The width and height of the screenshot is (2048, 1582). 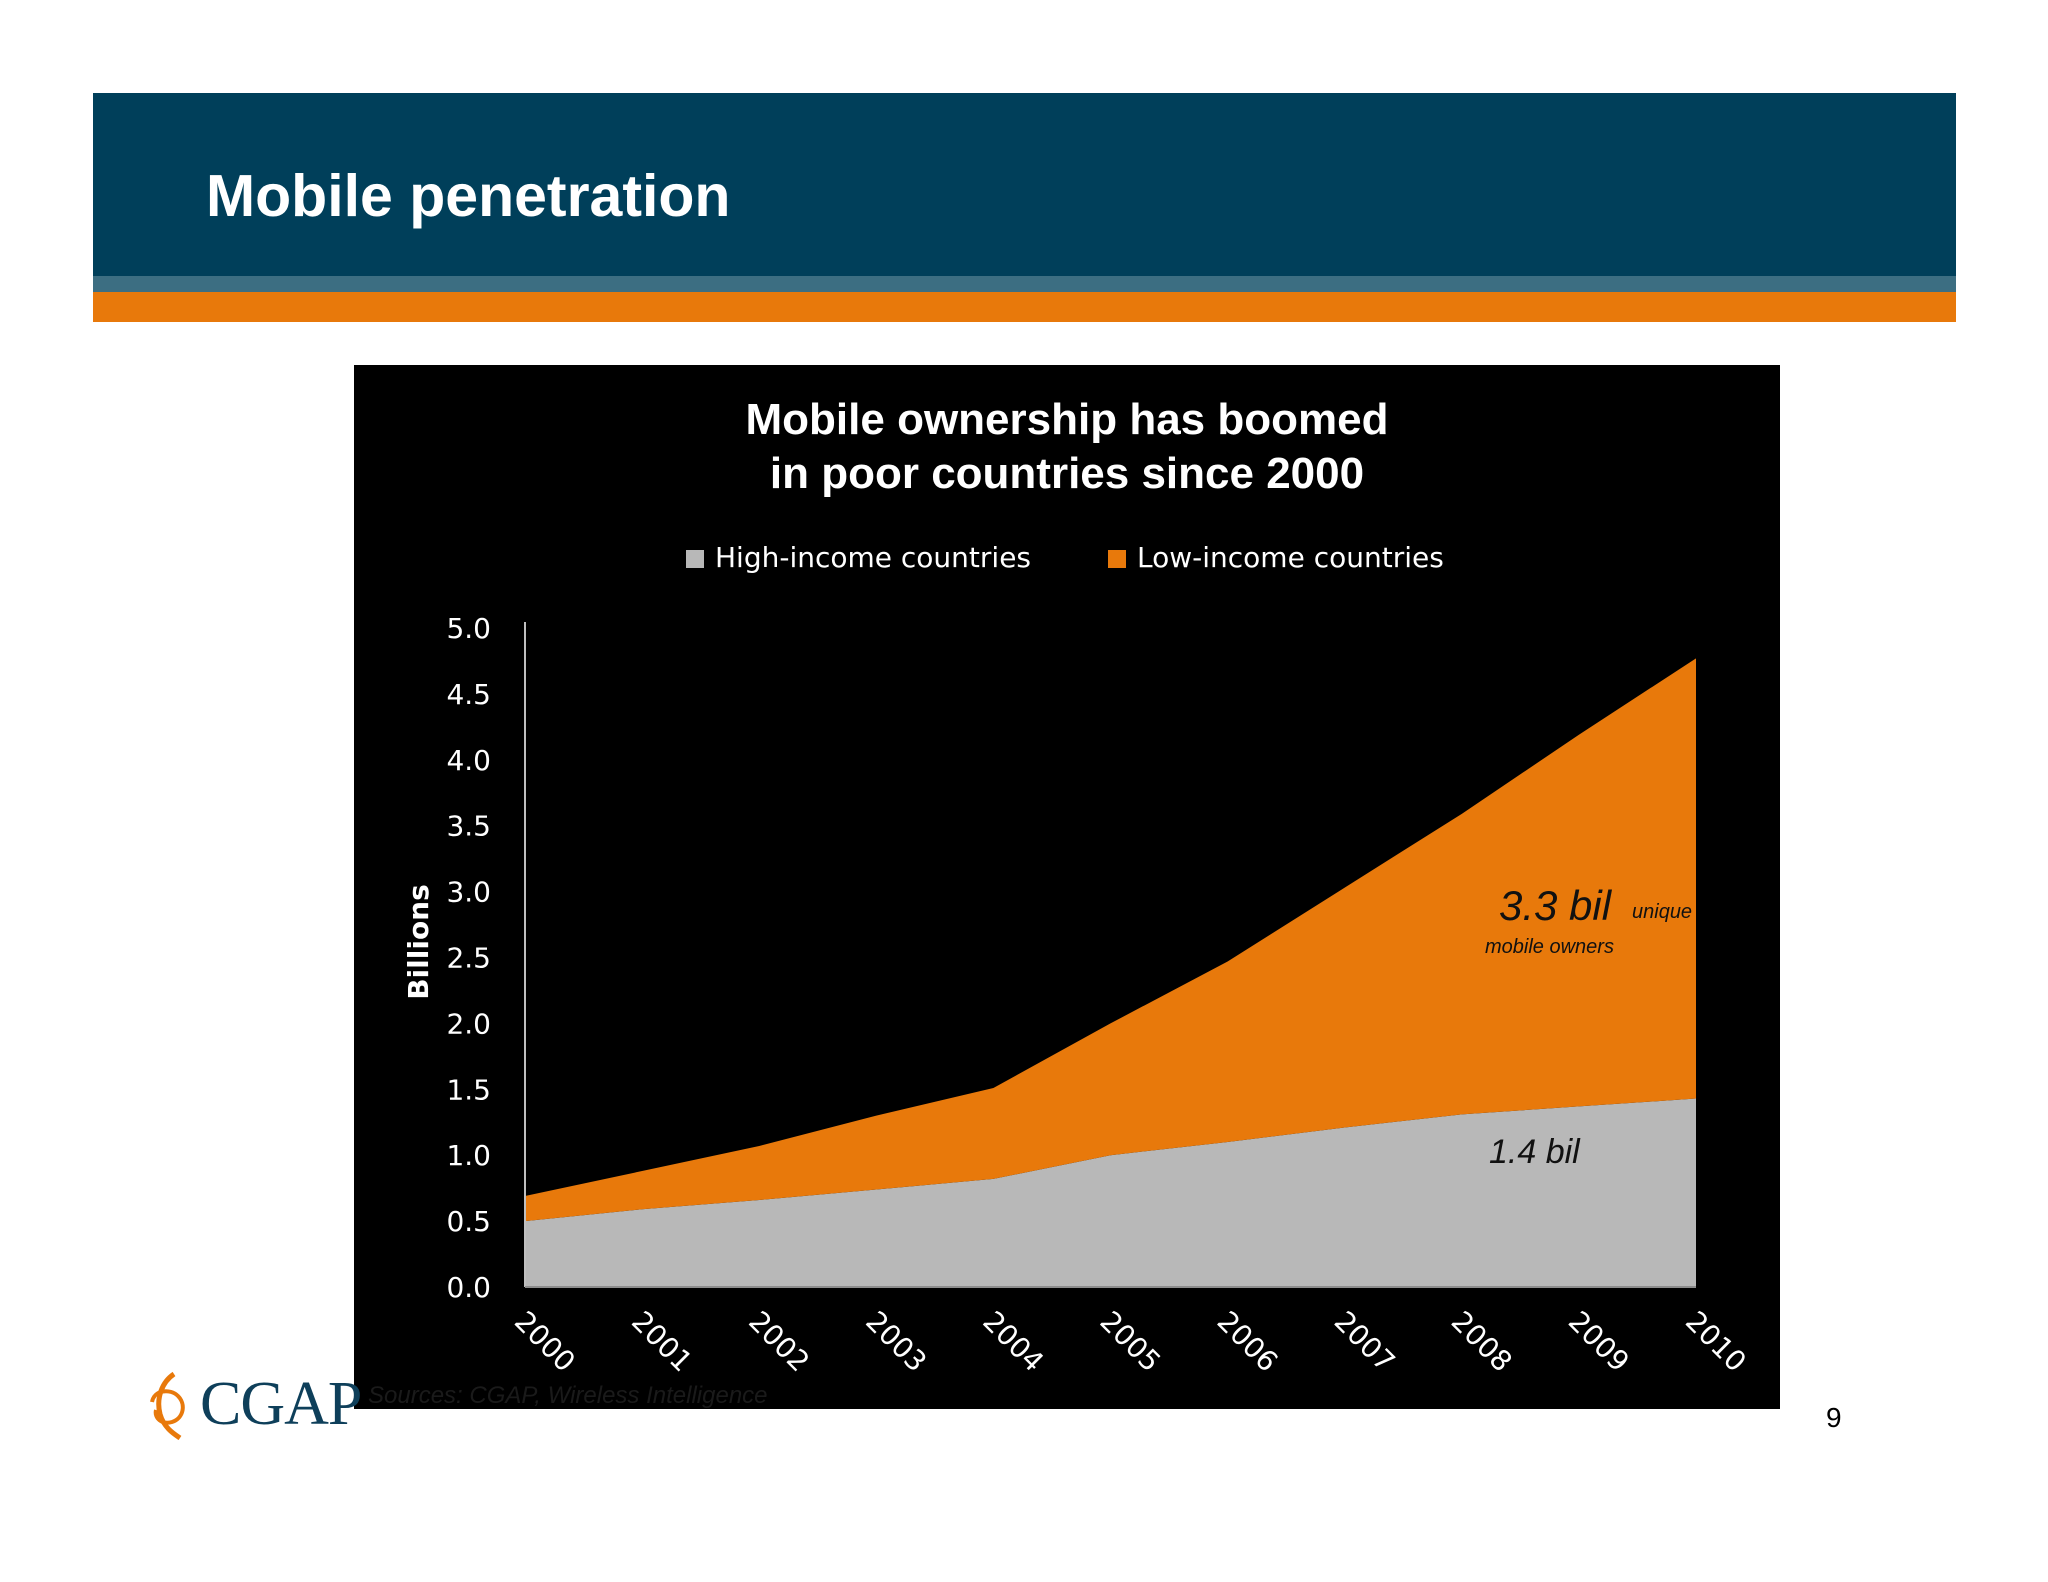 What do you see at coordinates (281, 1404) in the screenshot?
I see `cgap-logo-text: CGAP` at bounding box center [281, 1404].